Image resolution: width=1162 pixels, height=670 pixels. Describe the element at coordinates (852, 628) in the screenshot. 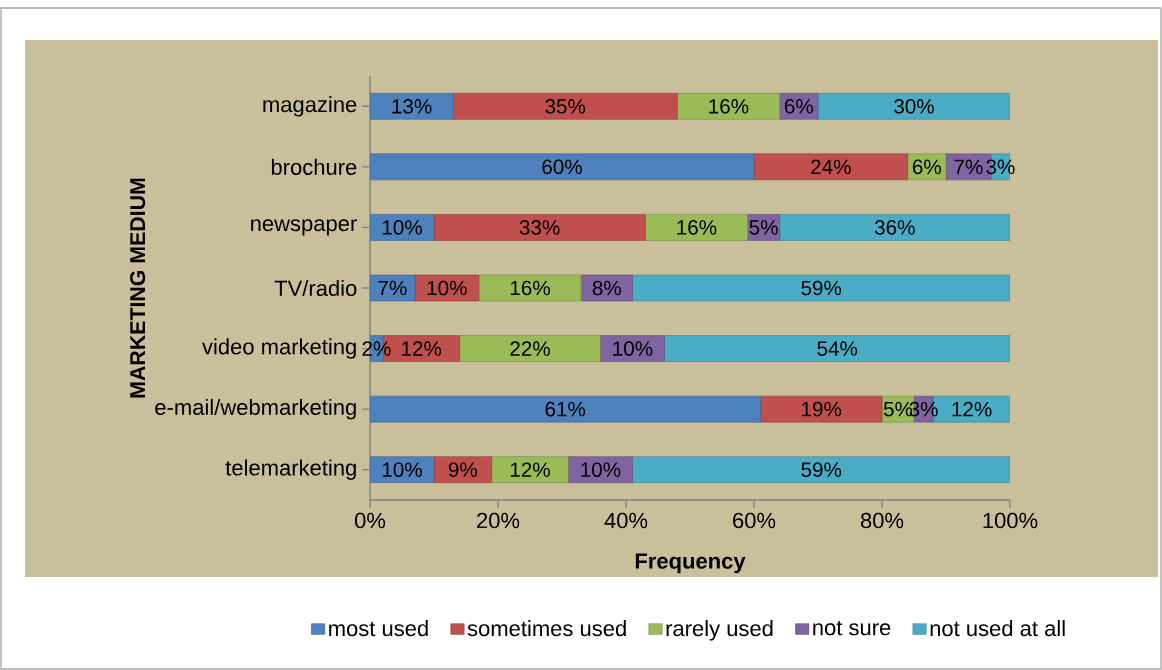

I see `legend-label: not sure` at that location.